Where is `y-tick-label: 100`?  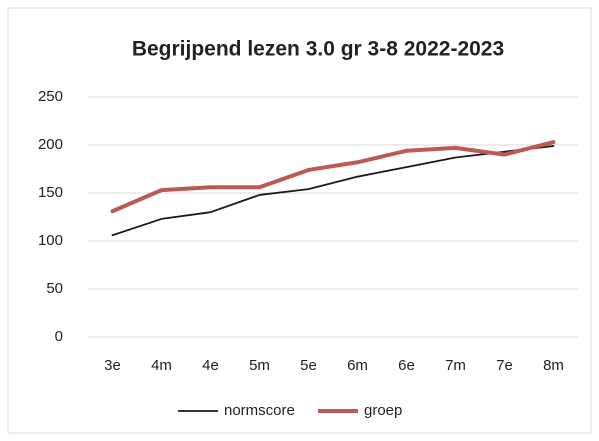
y-tick-label: 100 is located at coordinates (50, 240).